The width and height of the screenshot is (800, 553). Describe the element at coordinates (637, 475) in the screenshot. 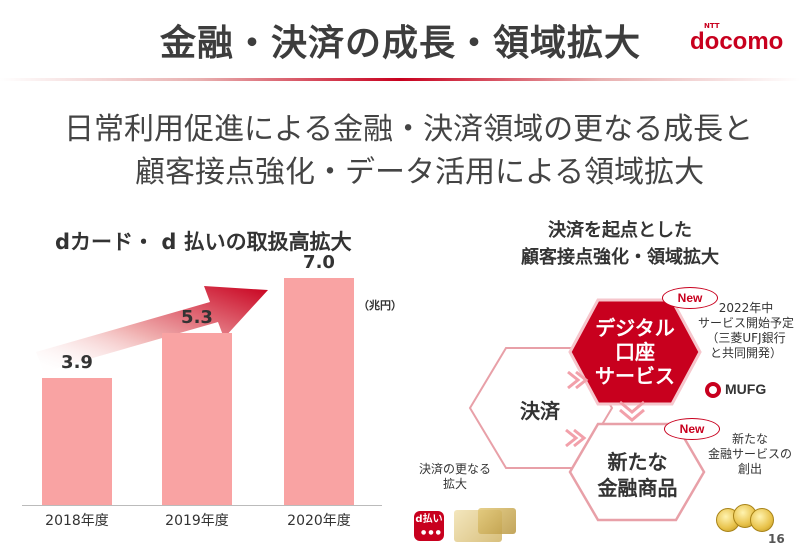

I see `hex-finance-label: 新たな 金融商品` at that location.